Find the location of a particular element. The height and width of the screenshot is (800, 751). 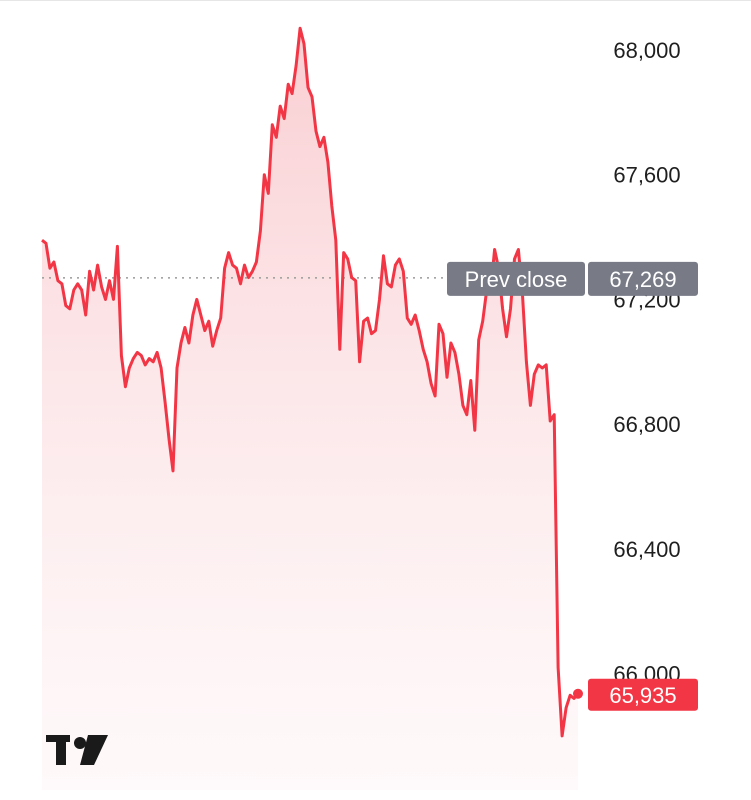

prev-close-value-badge: 67,269 is located at coordinates (643, 278).